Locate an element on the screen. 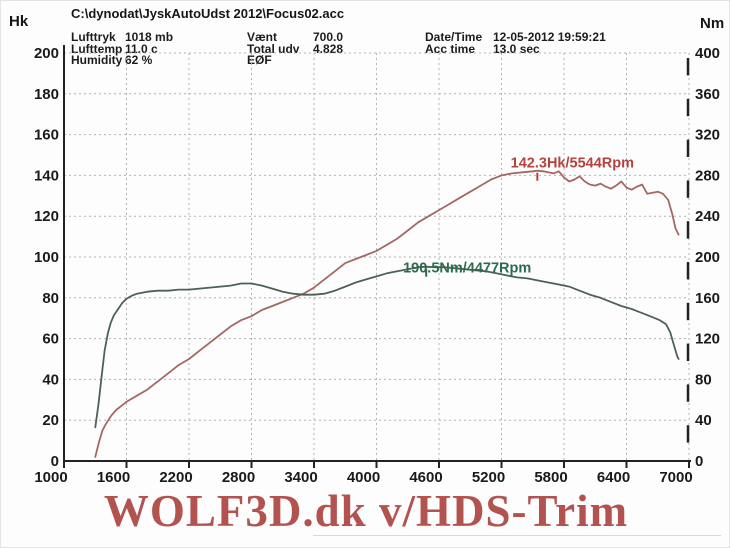 The image size is (730, 548). right-axis-unit-label: Nm is located at coordinates (712, 23).